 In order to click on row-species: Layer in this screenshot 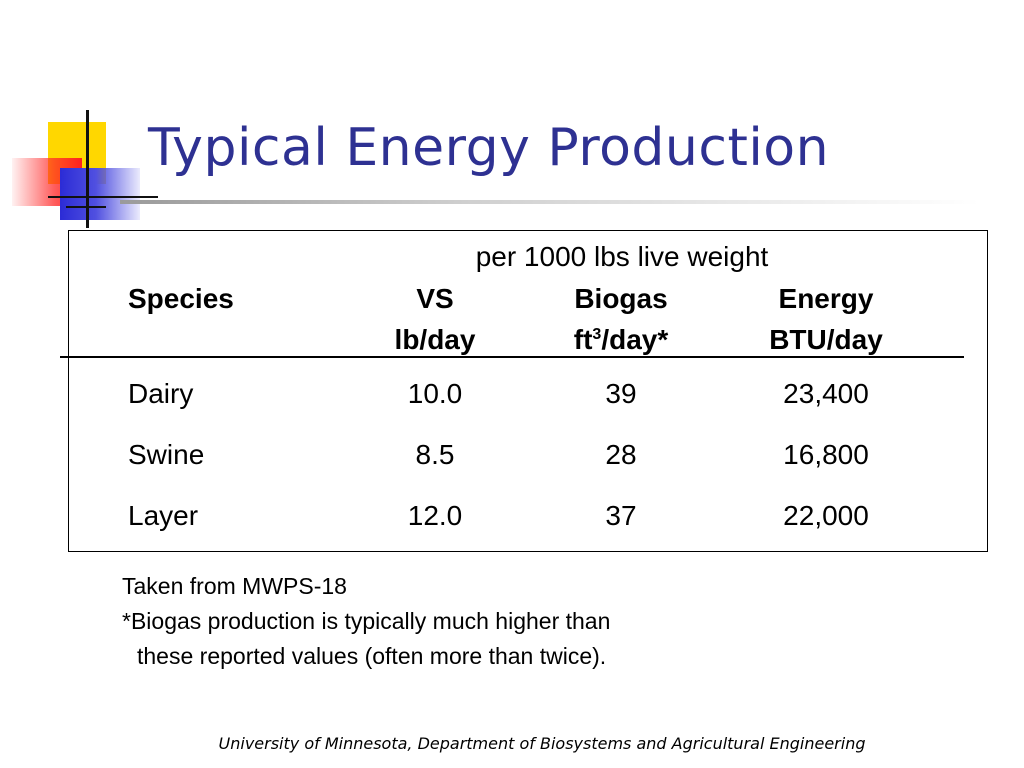, I will do `click(163, 515)`.